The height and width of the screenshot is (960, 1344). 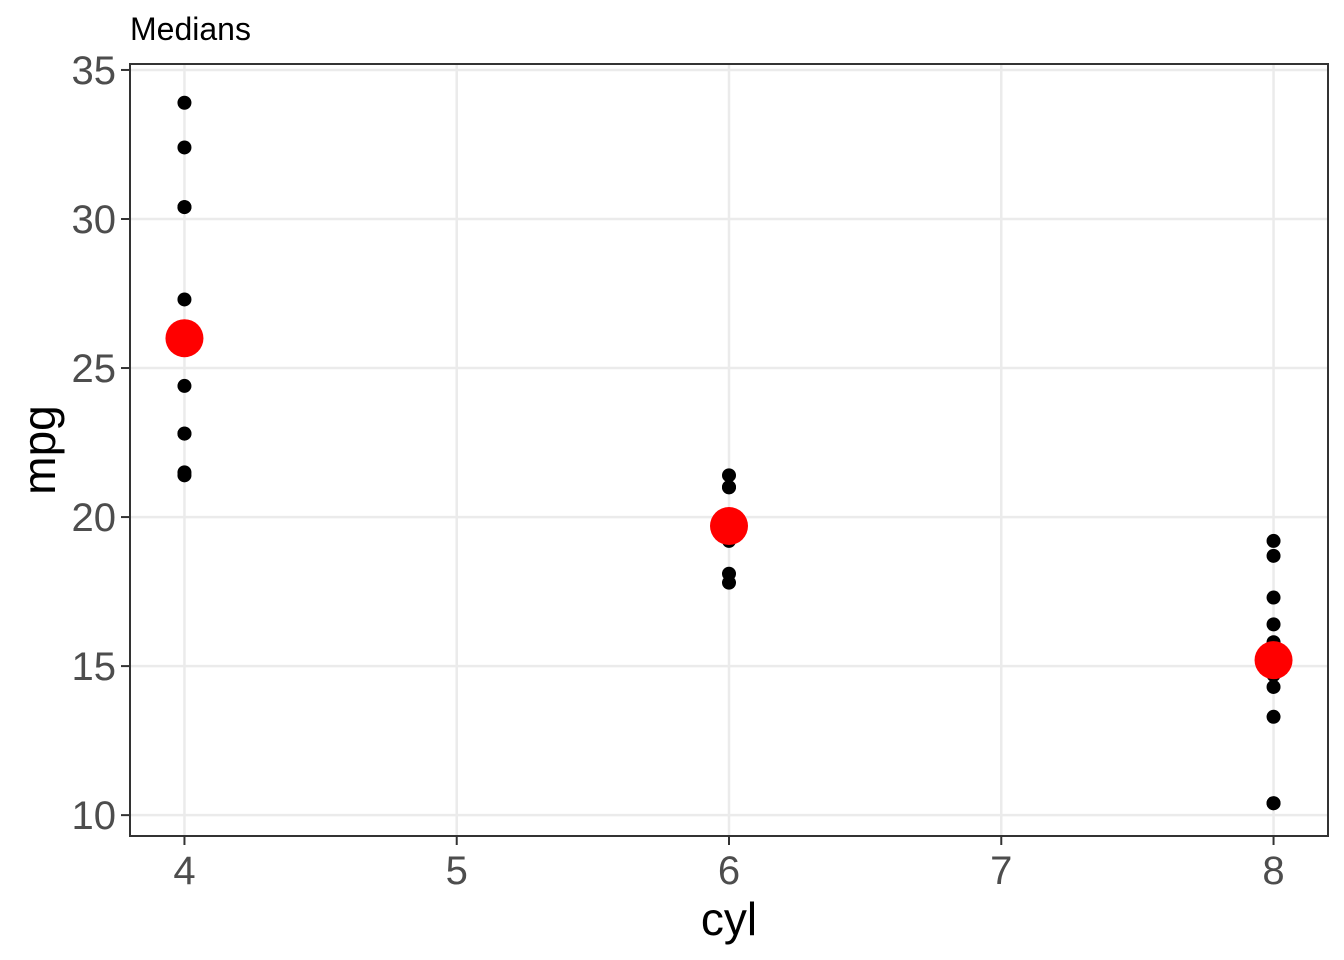 I want to click on x-tick-label: 5, so click(x=457, y=871).